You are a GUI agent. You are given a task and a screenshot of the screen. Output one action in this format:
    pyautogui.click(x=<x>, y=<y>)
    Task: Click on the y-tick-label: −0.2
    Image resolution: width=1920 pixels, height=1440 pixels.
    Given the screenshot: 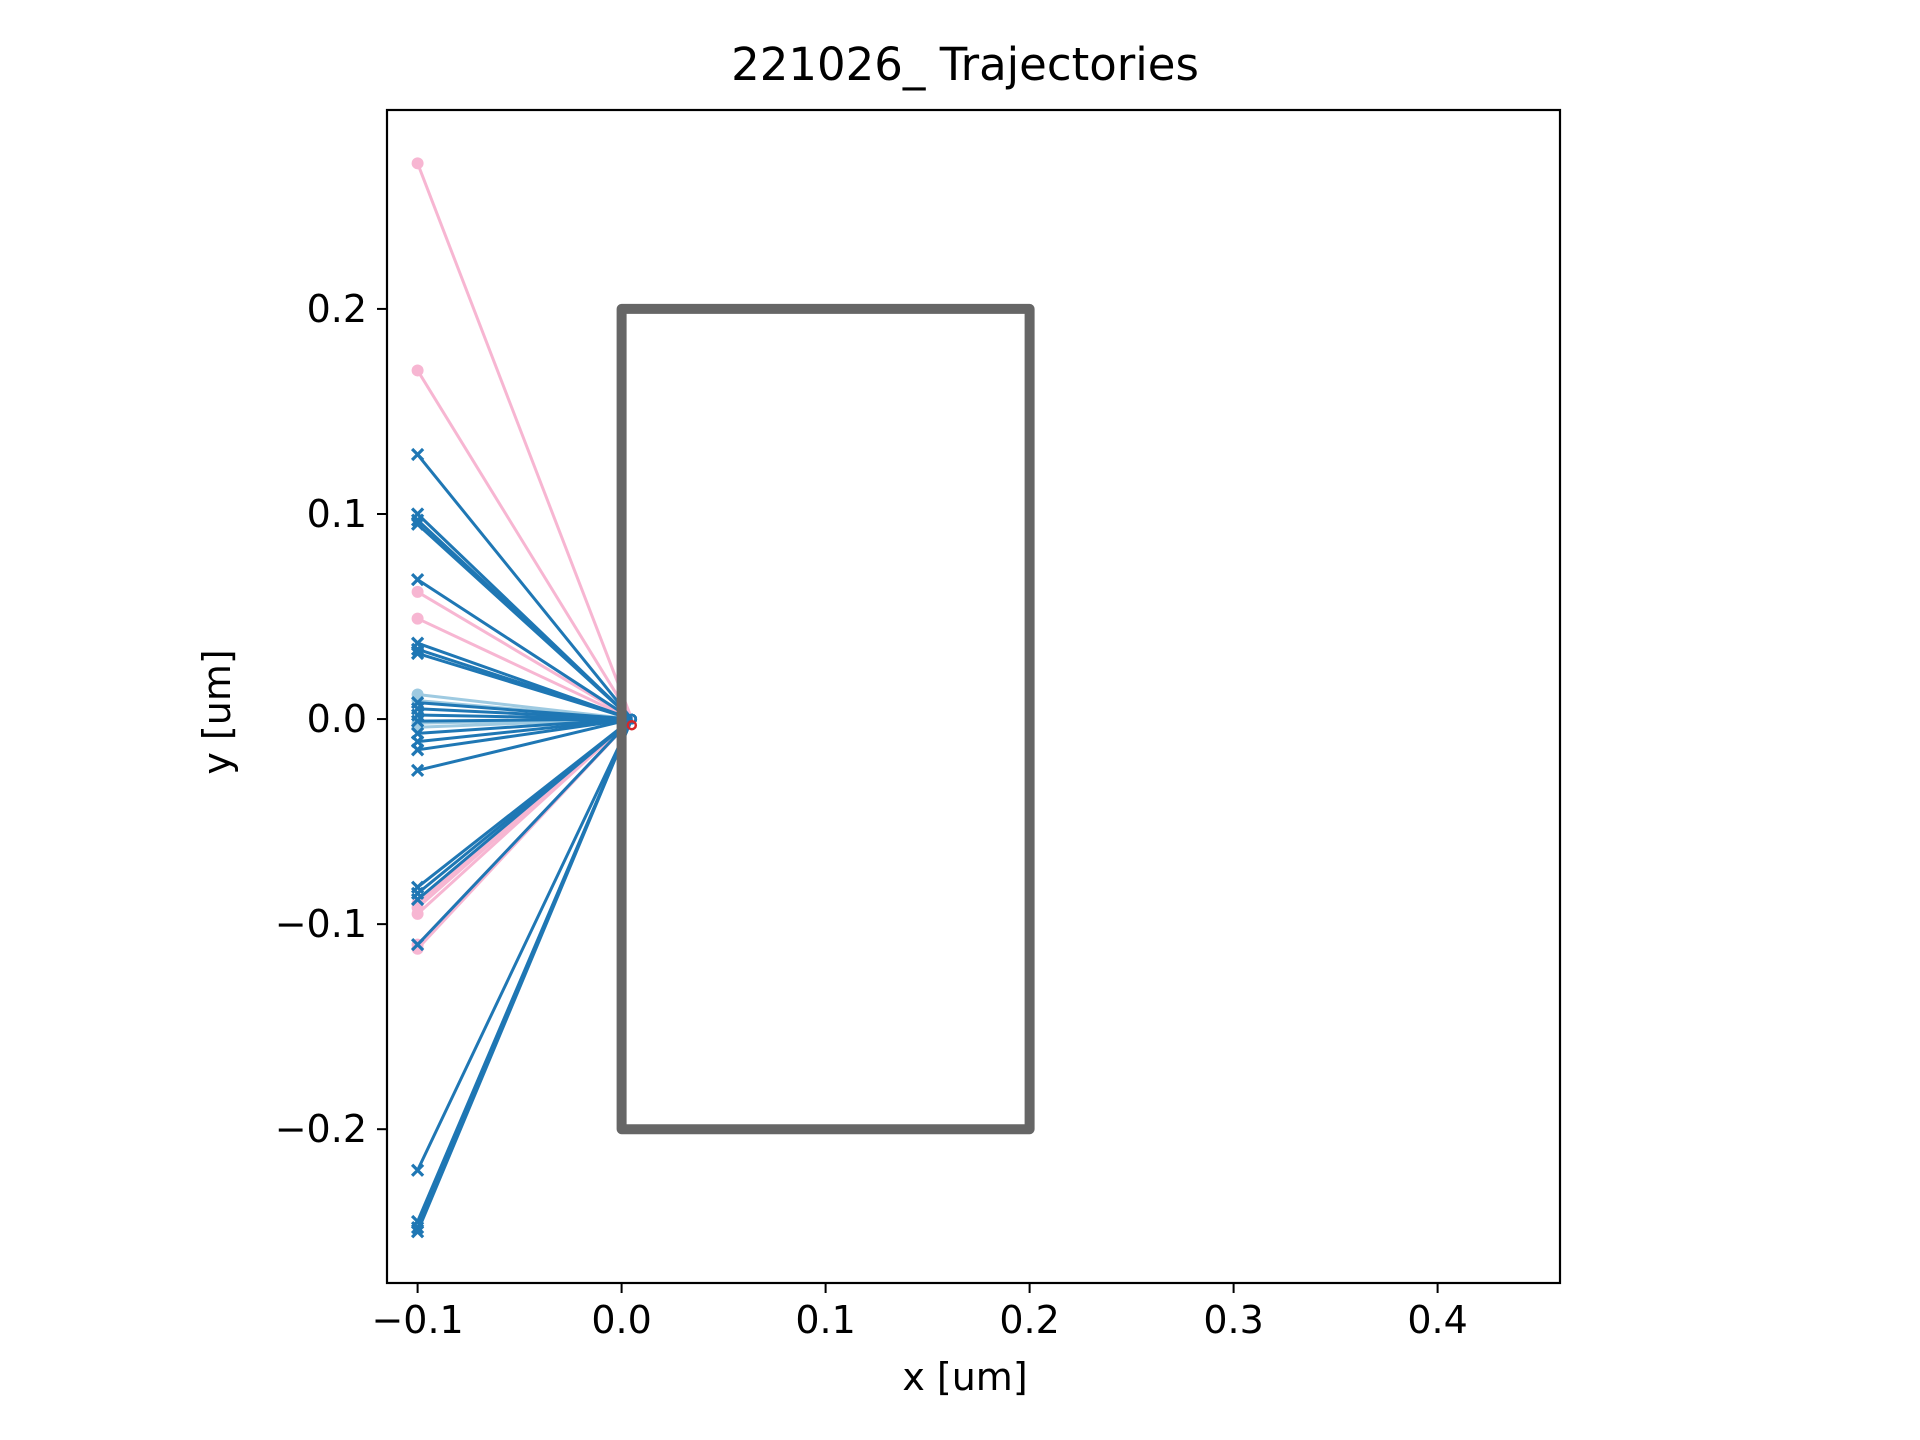 What is the action you would take?
    pyautogui.click(x=321, y=1129)
    